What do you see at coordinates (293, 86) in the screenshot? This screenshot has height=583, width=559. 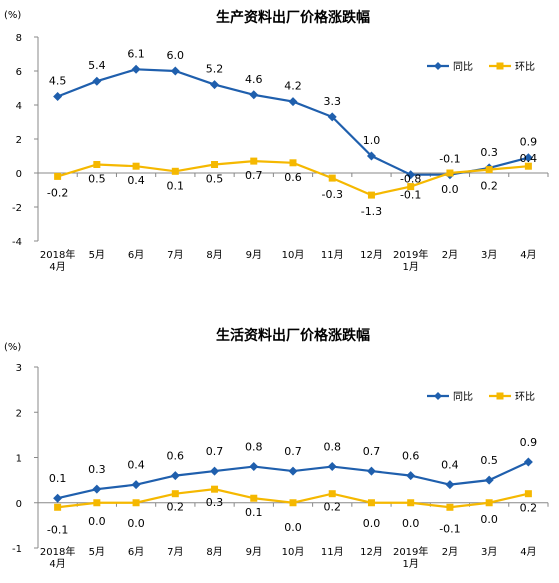 I see `data-label-yoy: 4.2` at bounding box center [293, 86].